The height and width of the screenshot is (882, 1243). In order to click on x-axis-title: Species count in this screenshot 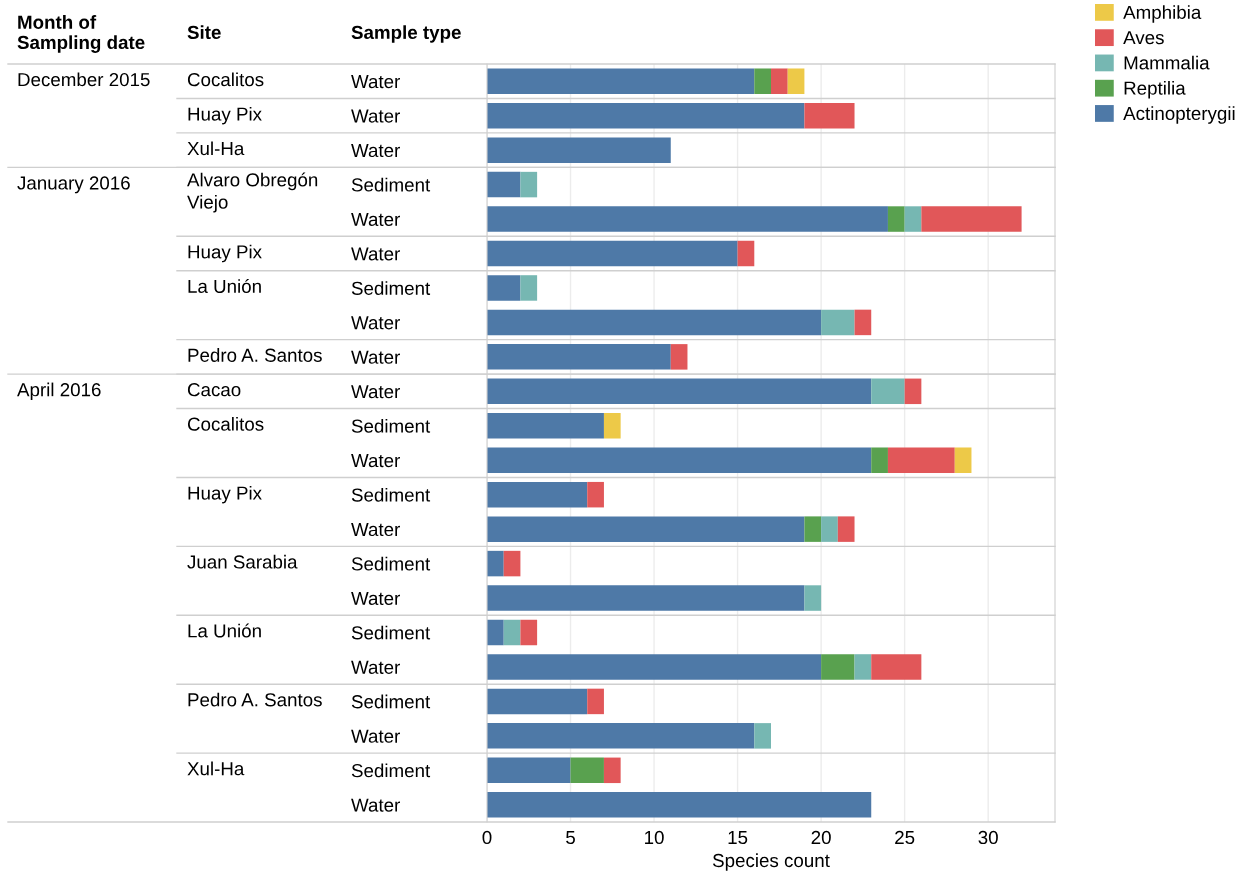, I will do `click(771, 862)`.